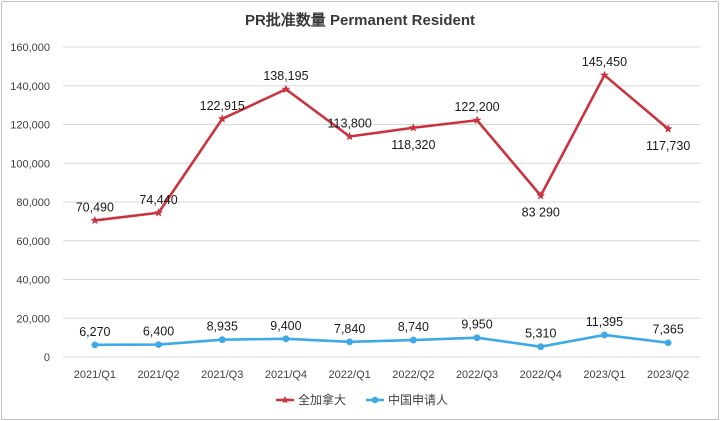 The width and height of the screenshot is (720, 421). What do you see at coordinates (541, 375) in the screenshot?
I see `x-tick-label: 2022/Q4` at bounding box center [541, 375].